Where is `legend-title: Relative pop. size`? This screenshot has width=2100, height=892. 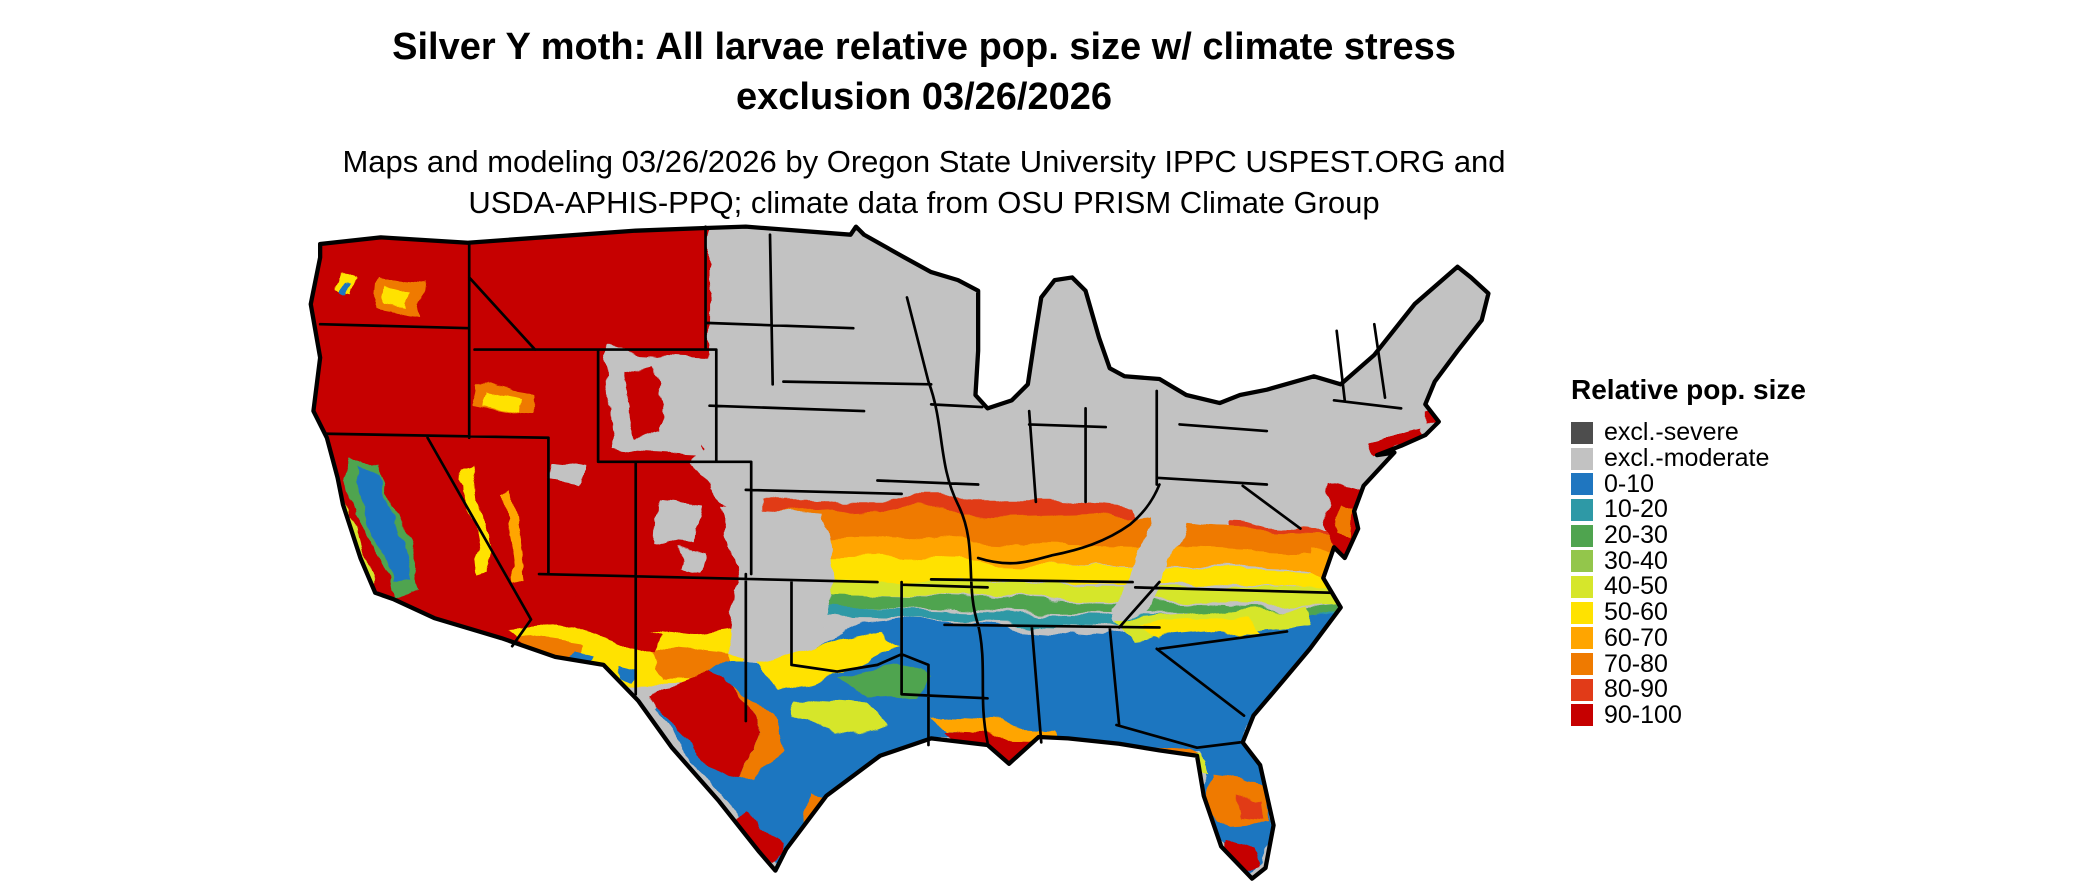
legend-title: Relative pop. size is located at coordinates (1688, 389).